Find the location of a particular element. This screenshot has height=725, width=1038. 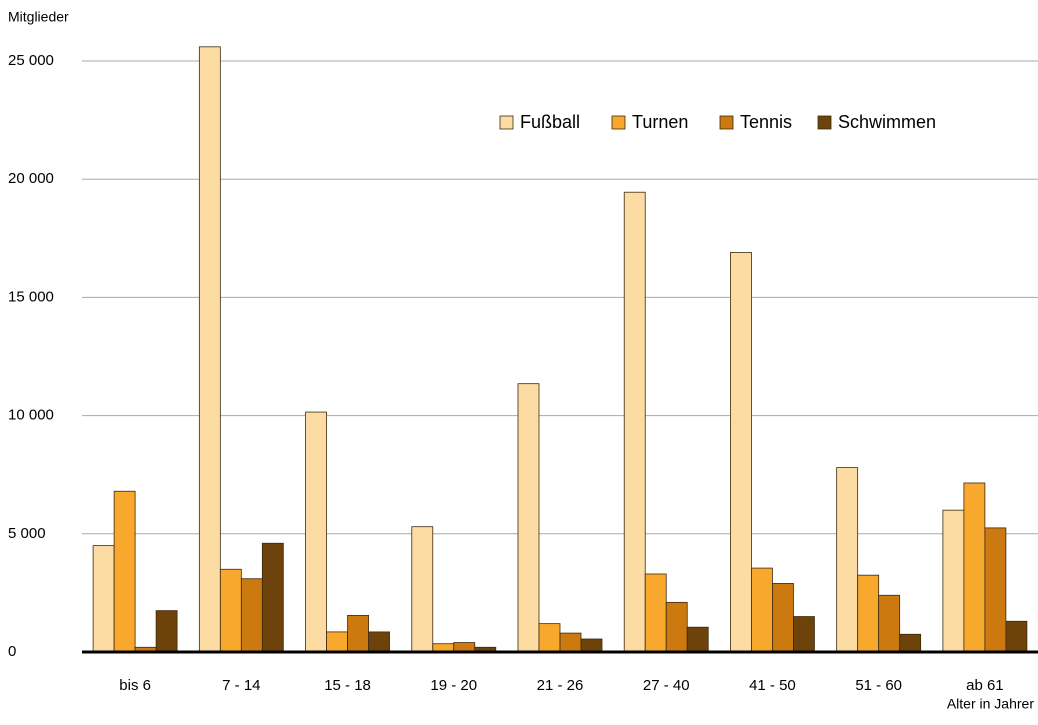

x-tick-label: 51 - 60 is located at coordinates (878, 685).